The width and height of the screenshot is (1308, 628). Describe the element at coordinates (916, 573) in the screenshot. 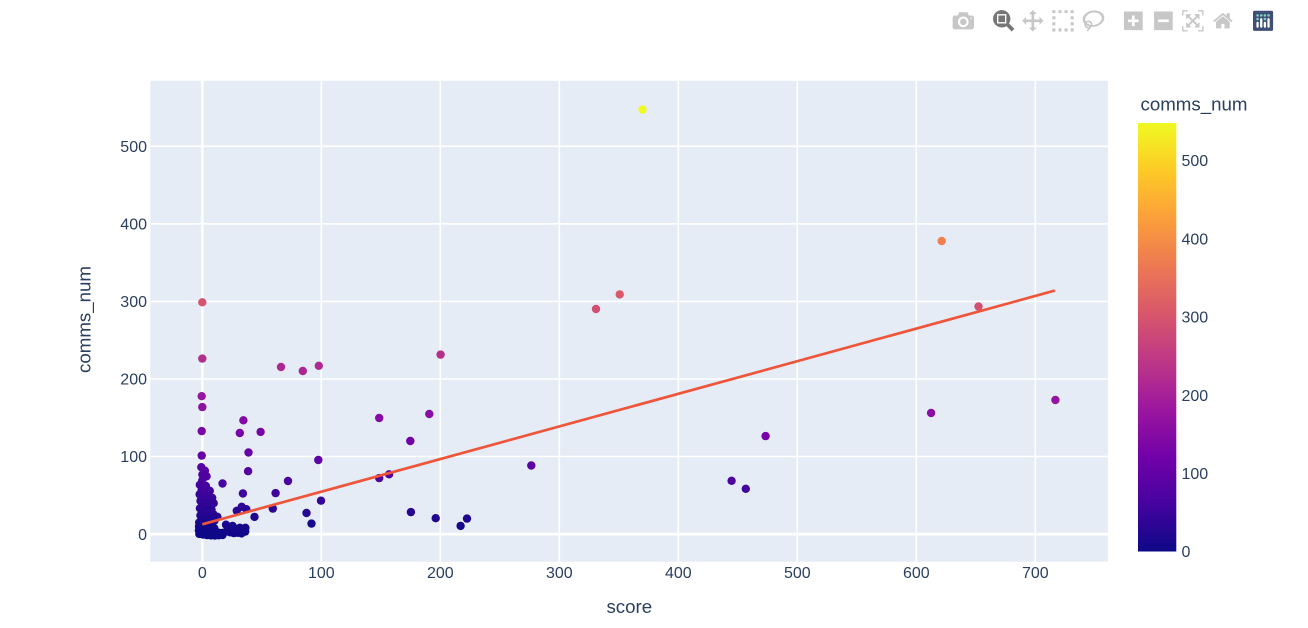

I see `svg-text: 600` at that location.